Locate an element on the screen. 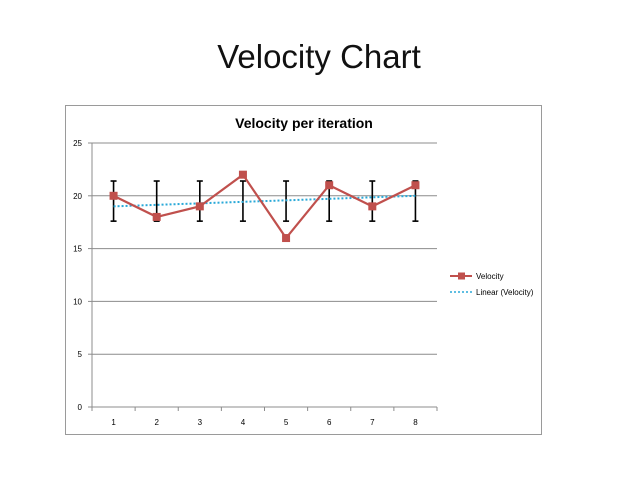  y-tick-label: 15 is located at coordinates (77, 249).